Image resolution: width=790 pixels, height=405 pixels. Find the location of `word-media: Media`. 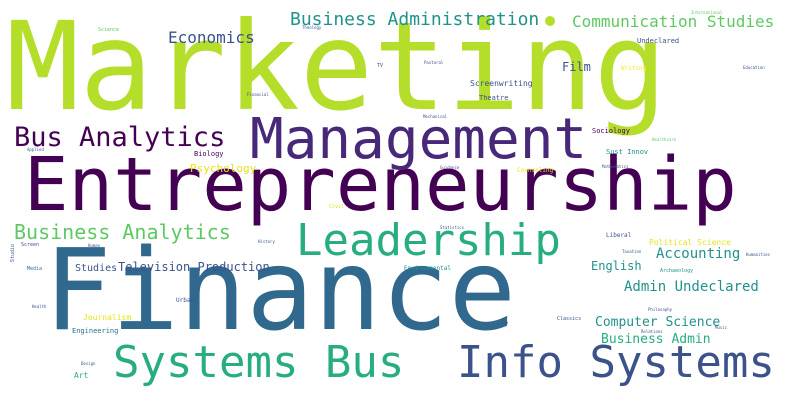

word-media: Media is located at coordinates (35, 269).